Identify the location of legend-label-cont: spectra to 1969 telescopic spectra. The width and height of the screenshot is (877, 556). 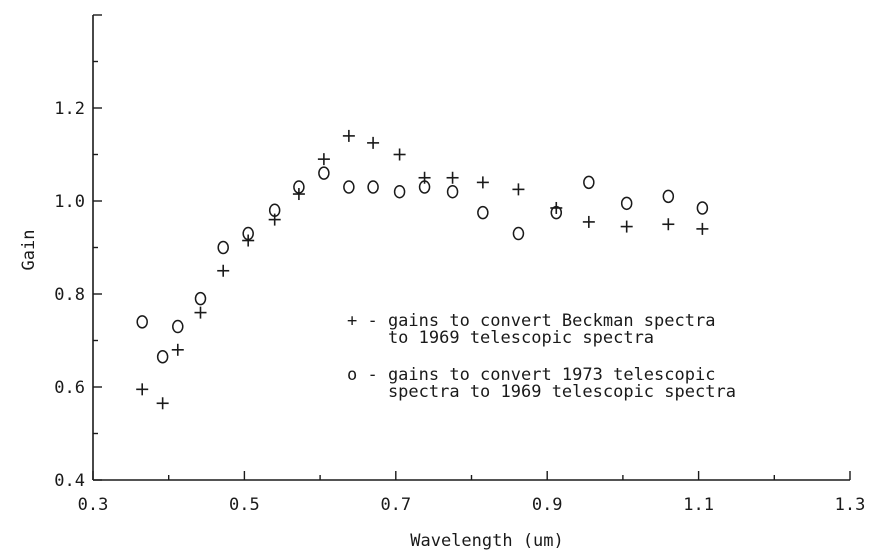
(541, 392).